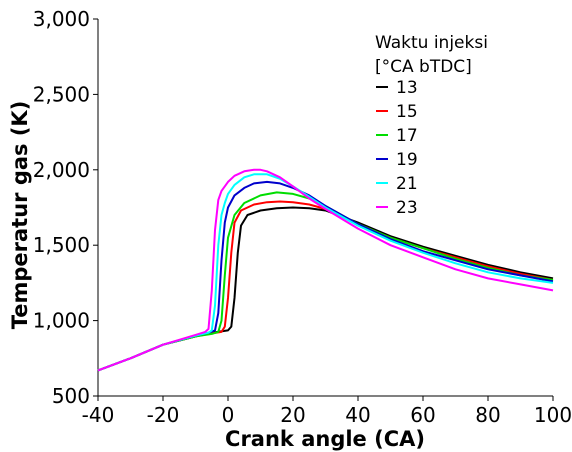 This screenshot has height=452, width=572. What do you see at coordinates (431, 125) in the screenshot?
I see `legend: Waktu injeksi [°CA bTDC] 13 15 17 19 21 23` at bounding box center [431, 125].